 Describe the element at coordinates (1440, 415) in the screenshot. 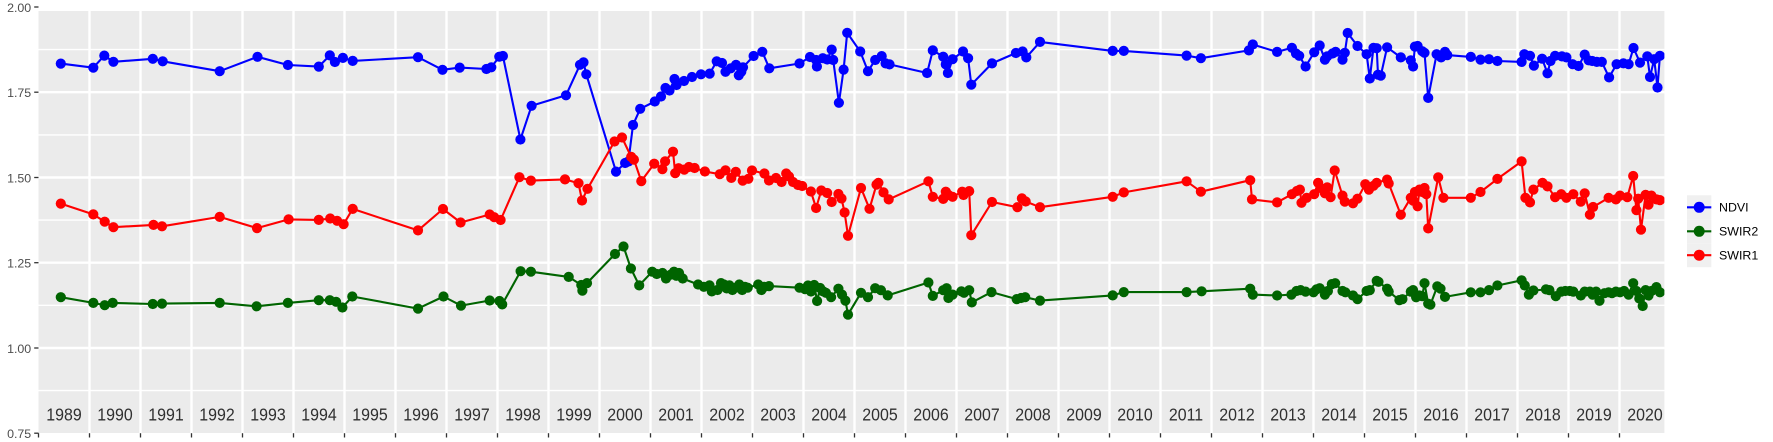

I see `svg-text: 2016` at that location.